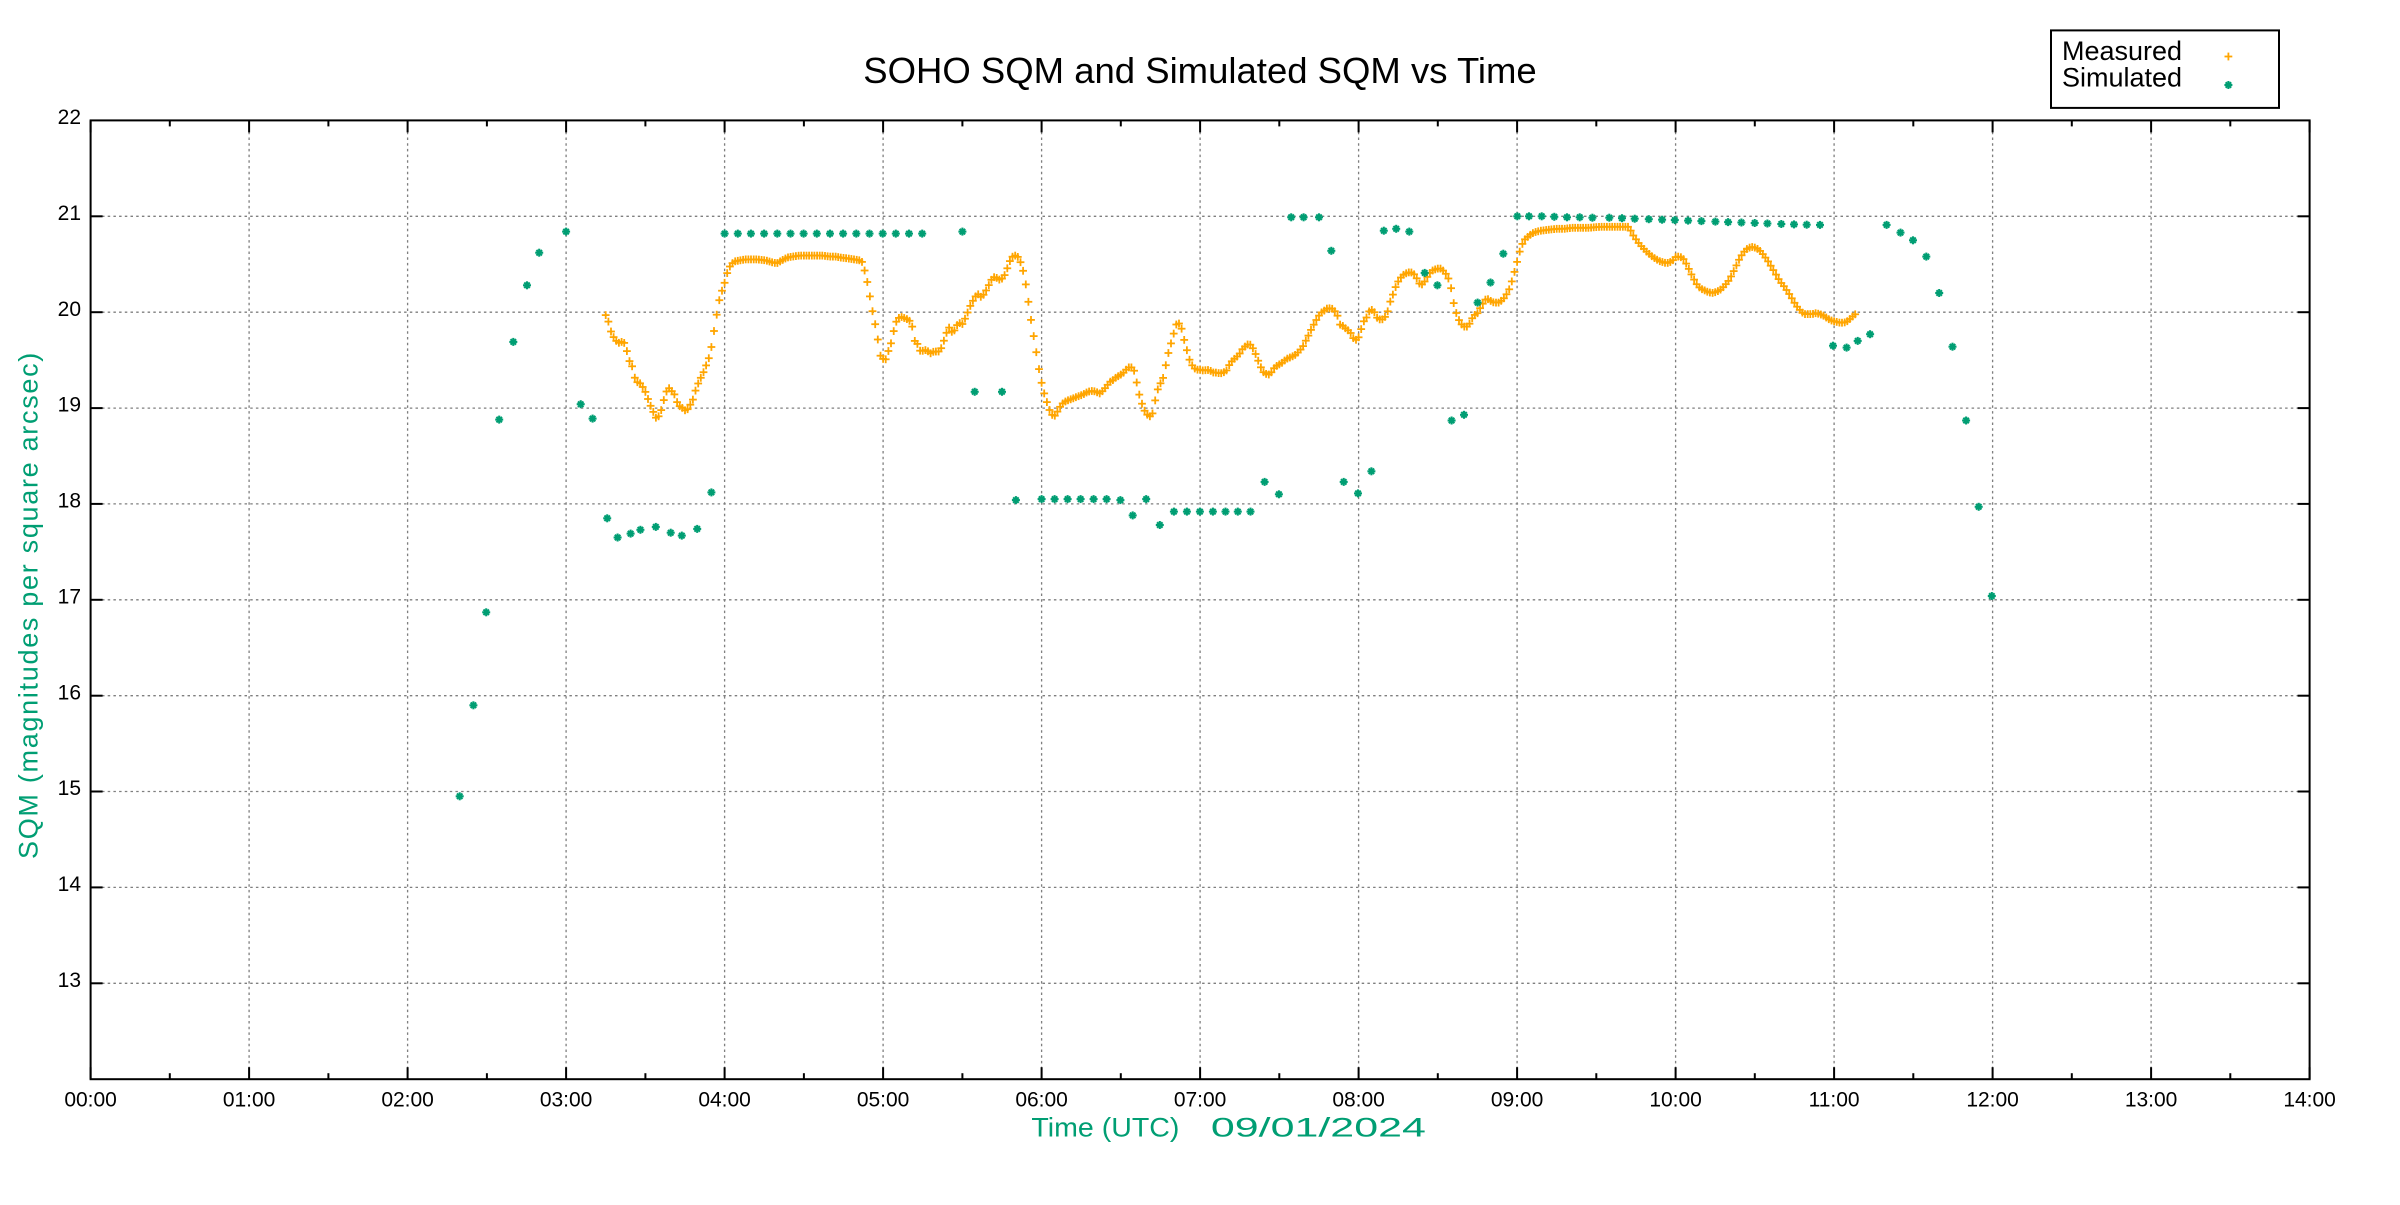 This screenshot has height=1205, width=2400. What do you see at coordinates (70, 884) in the screenshot?
I see `svg-text: 14` at bounding box center [70, 884].